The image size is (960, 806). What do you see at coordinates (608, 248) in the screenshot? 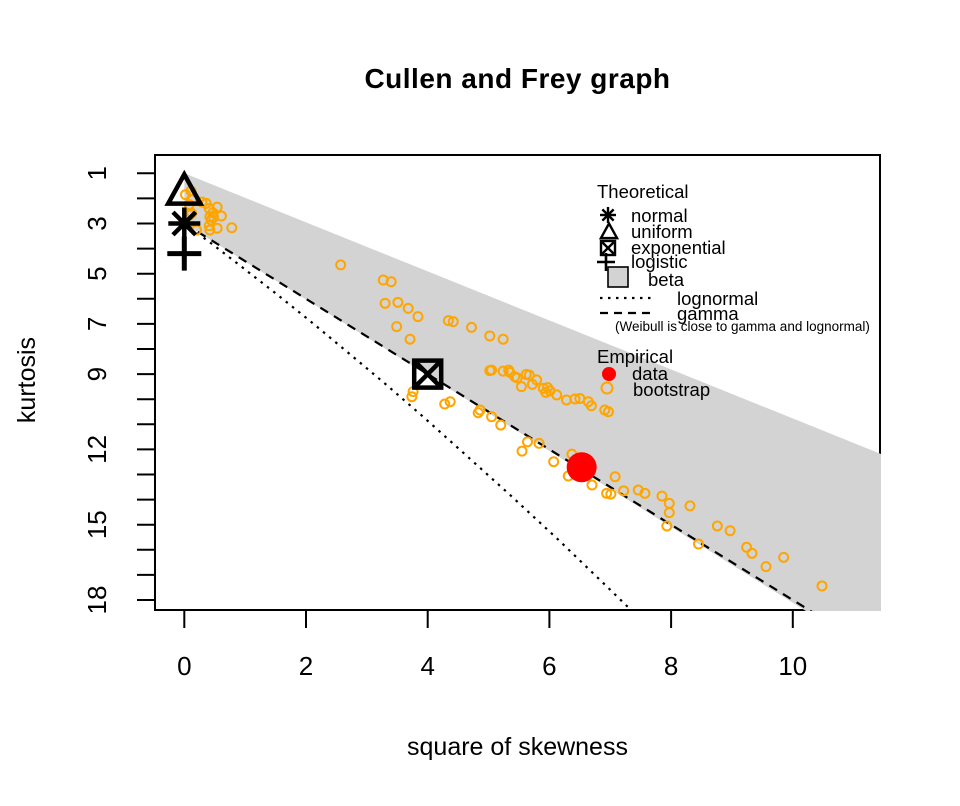
I see `square-cross-icon` at bounding box center [608, 248].